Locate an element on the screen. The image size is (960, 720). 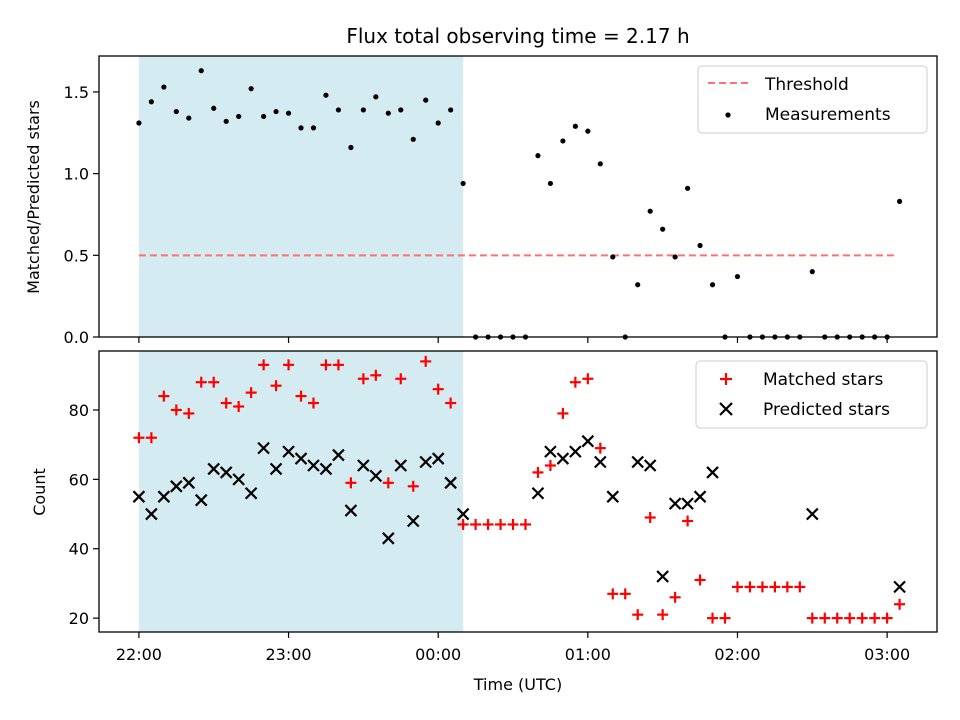
bottom-legend: Matched stars Predicted stars is located at coordinates (811, 394).